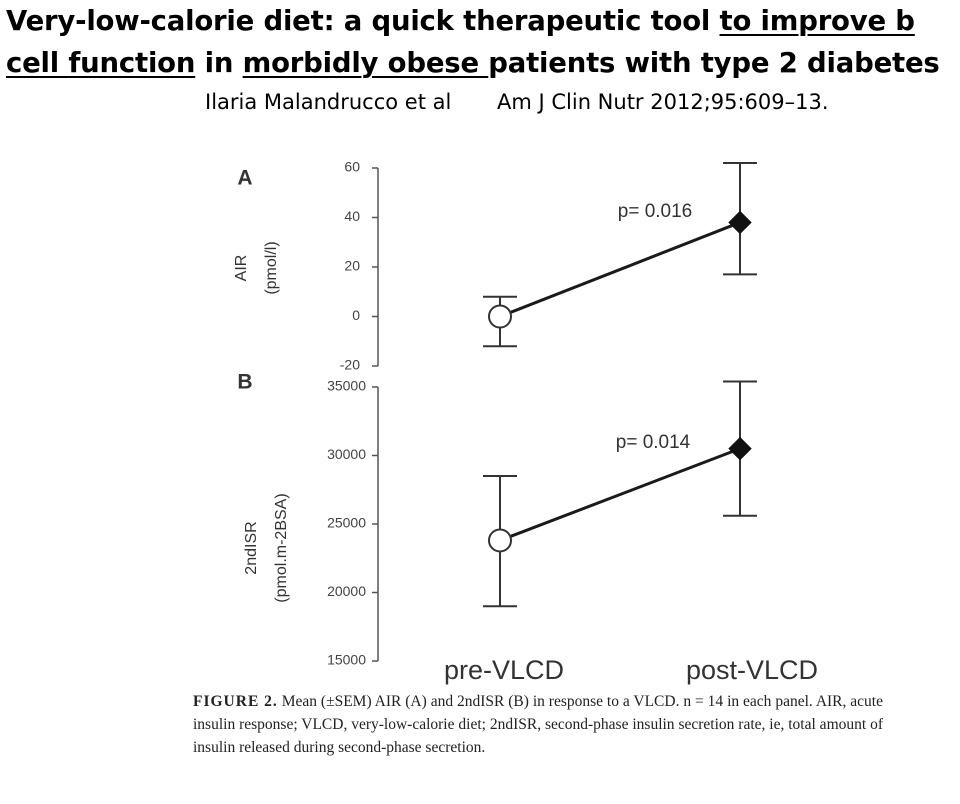 The image size is (960, 804). Describe the element at coordinates (365, 63) in the screenshot. I see `title-part-4: morbidly obese` at that location.